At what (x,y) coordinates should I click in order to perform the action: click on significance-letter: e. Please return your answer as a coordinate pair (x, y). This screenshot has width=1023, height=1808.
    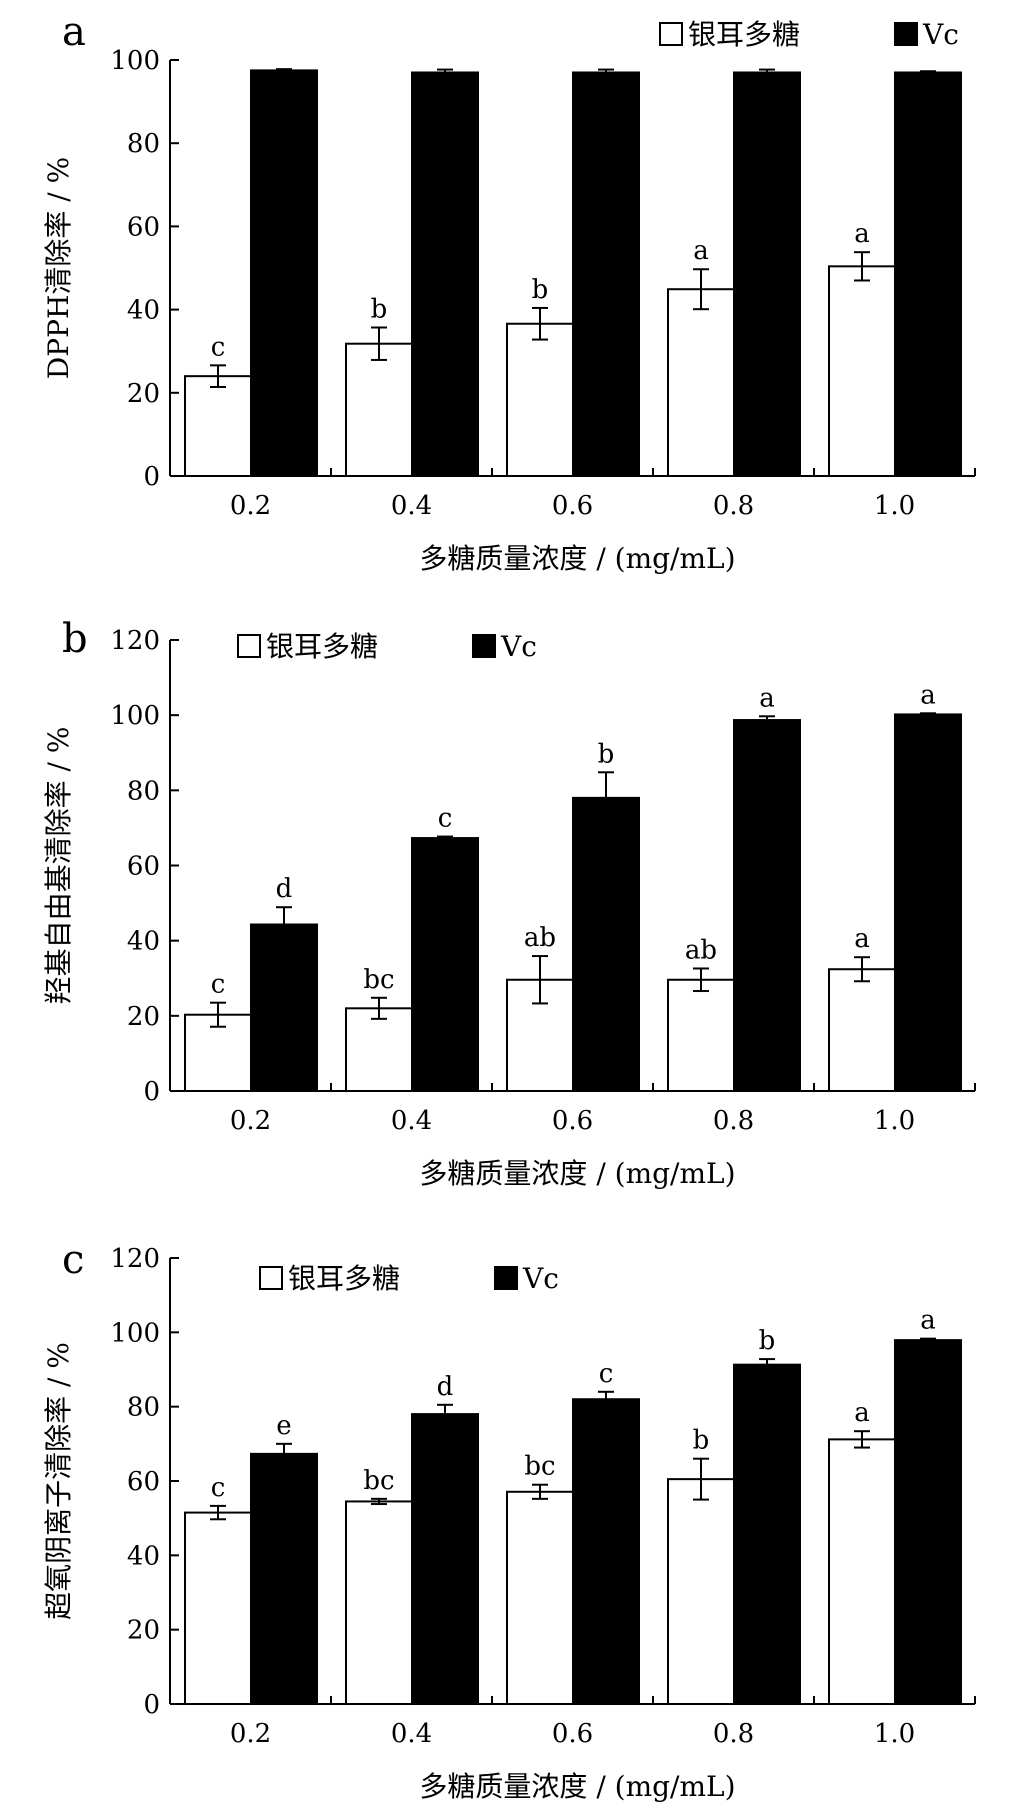
    Looking at the image, I should click on (283, 1426).